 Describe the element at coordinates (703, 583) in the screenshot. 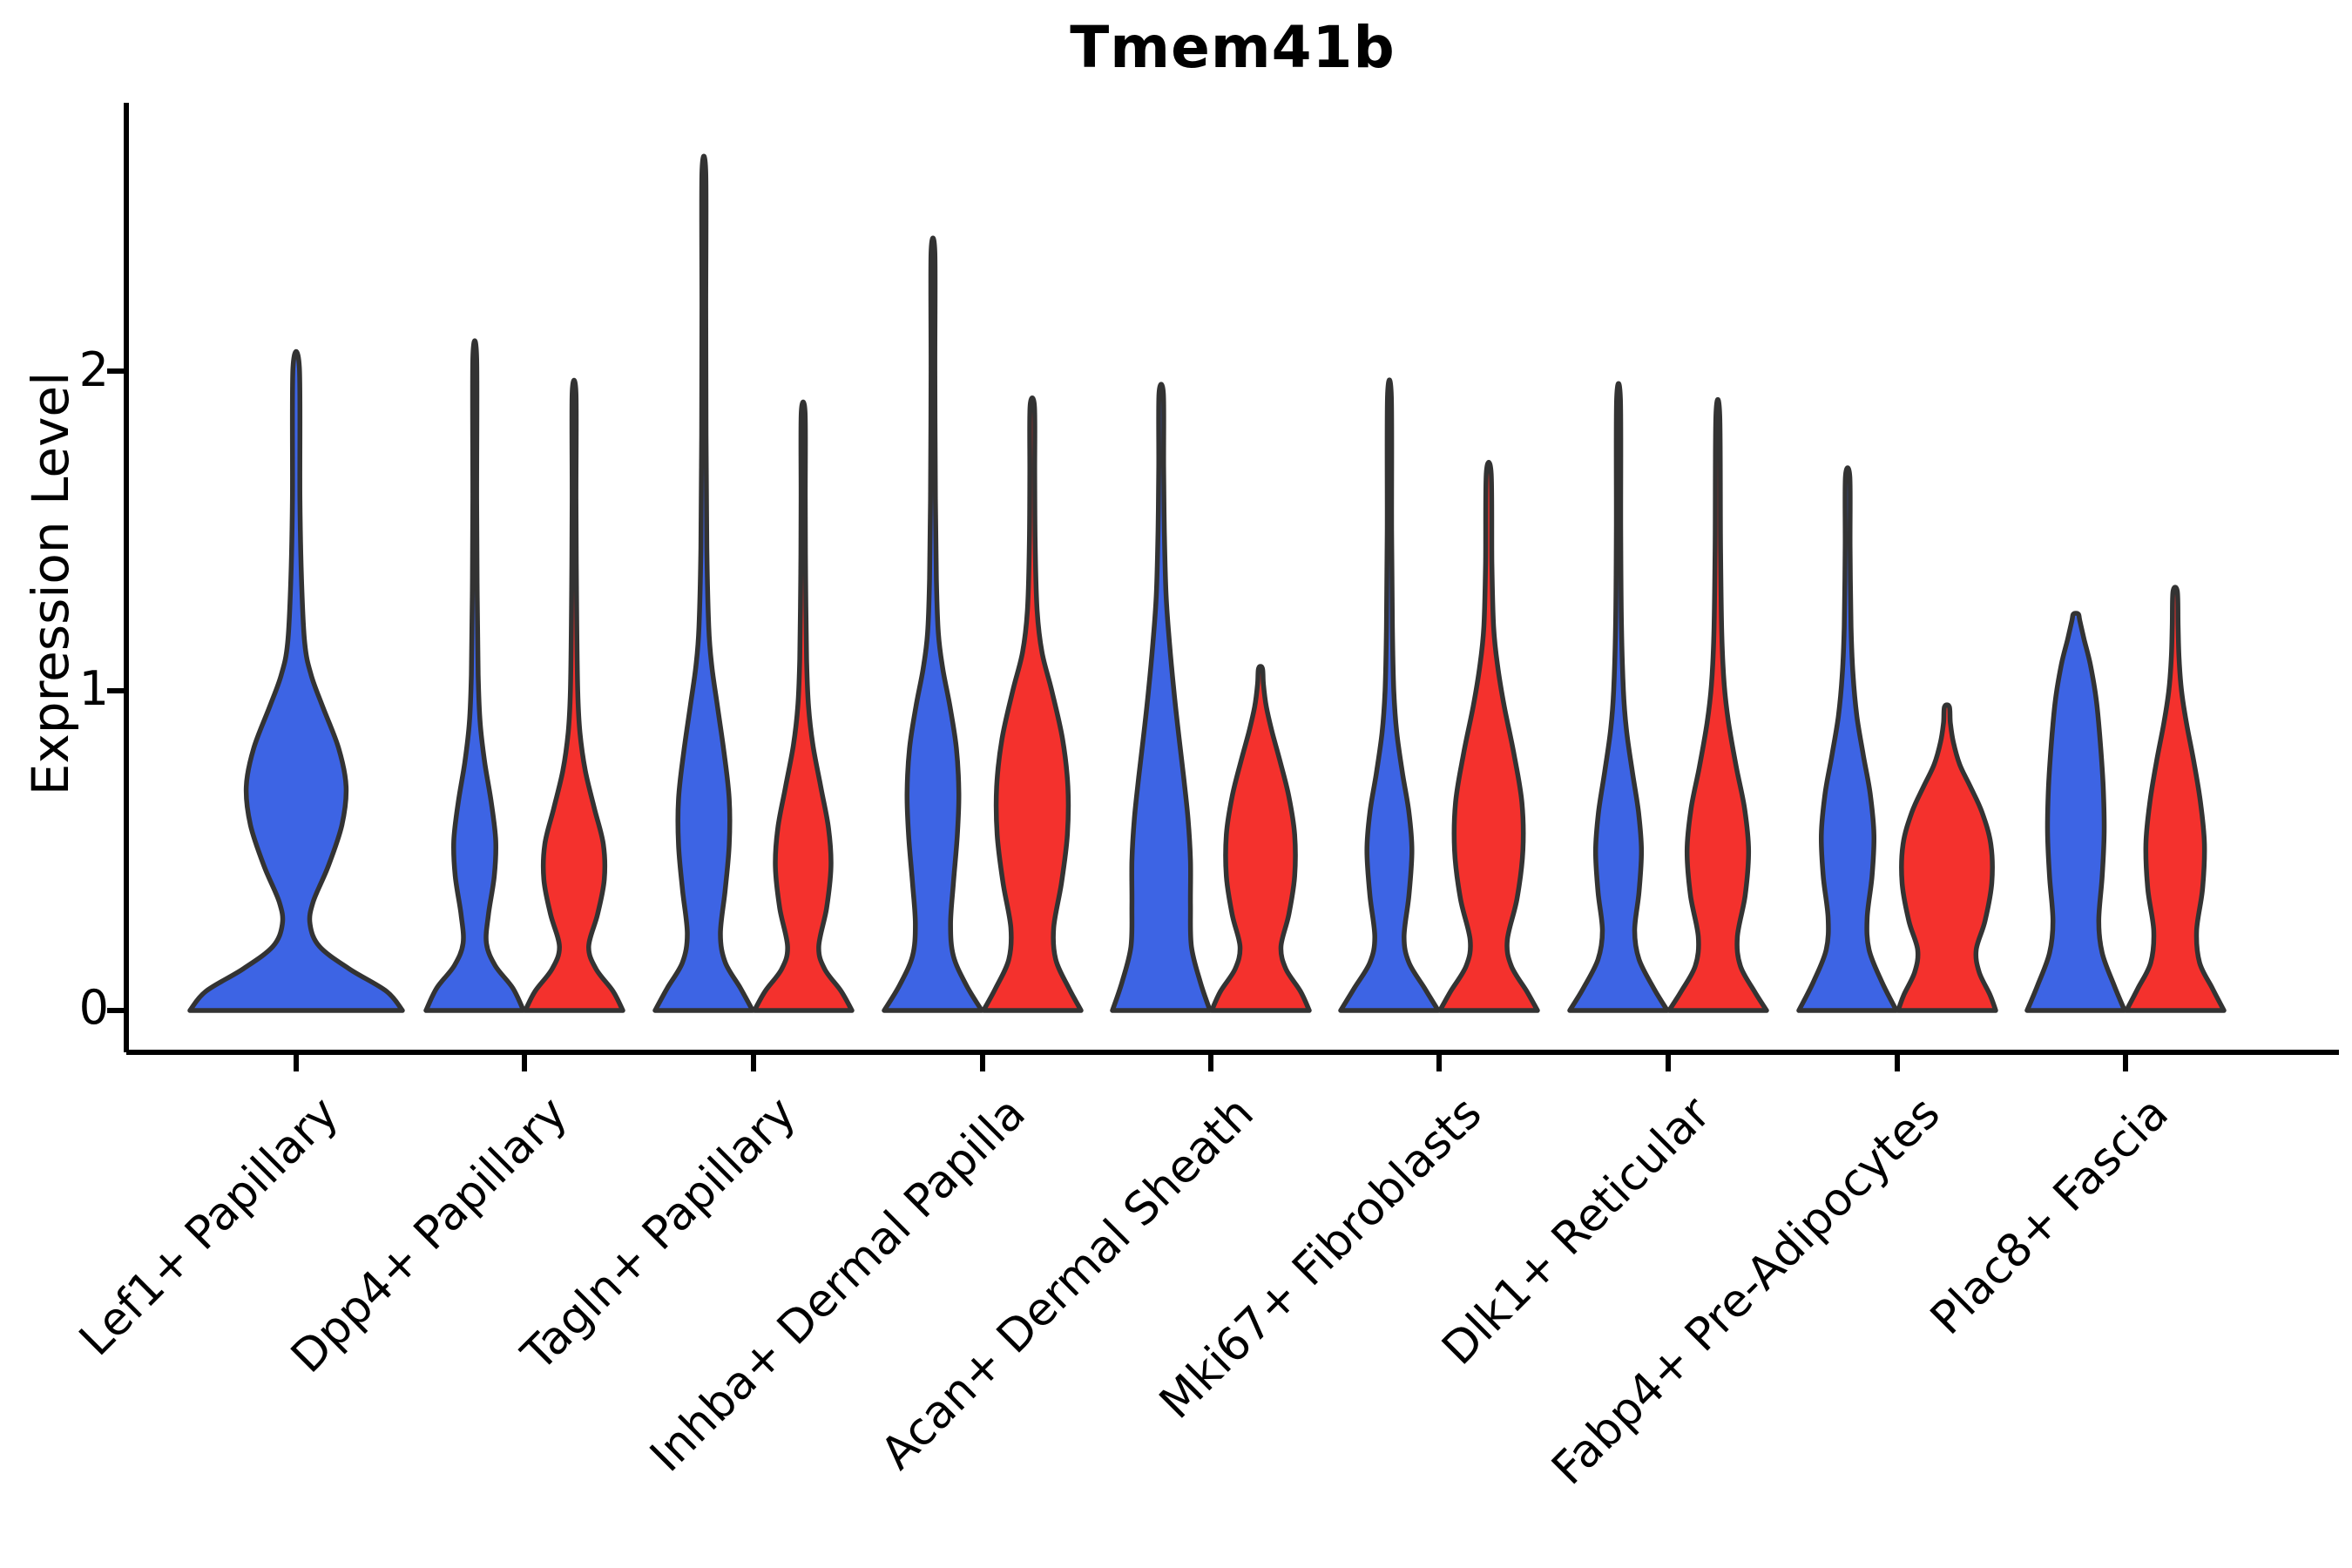

I see `violin-tagln-blue` at that location.